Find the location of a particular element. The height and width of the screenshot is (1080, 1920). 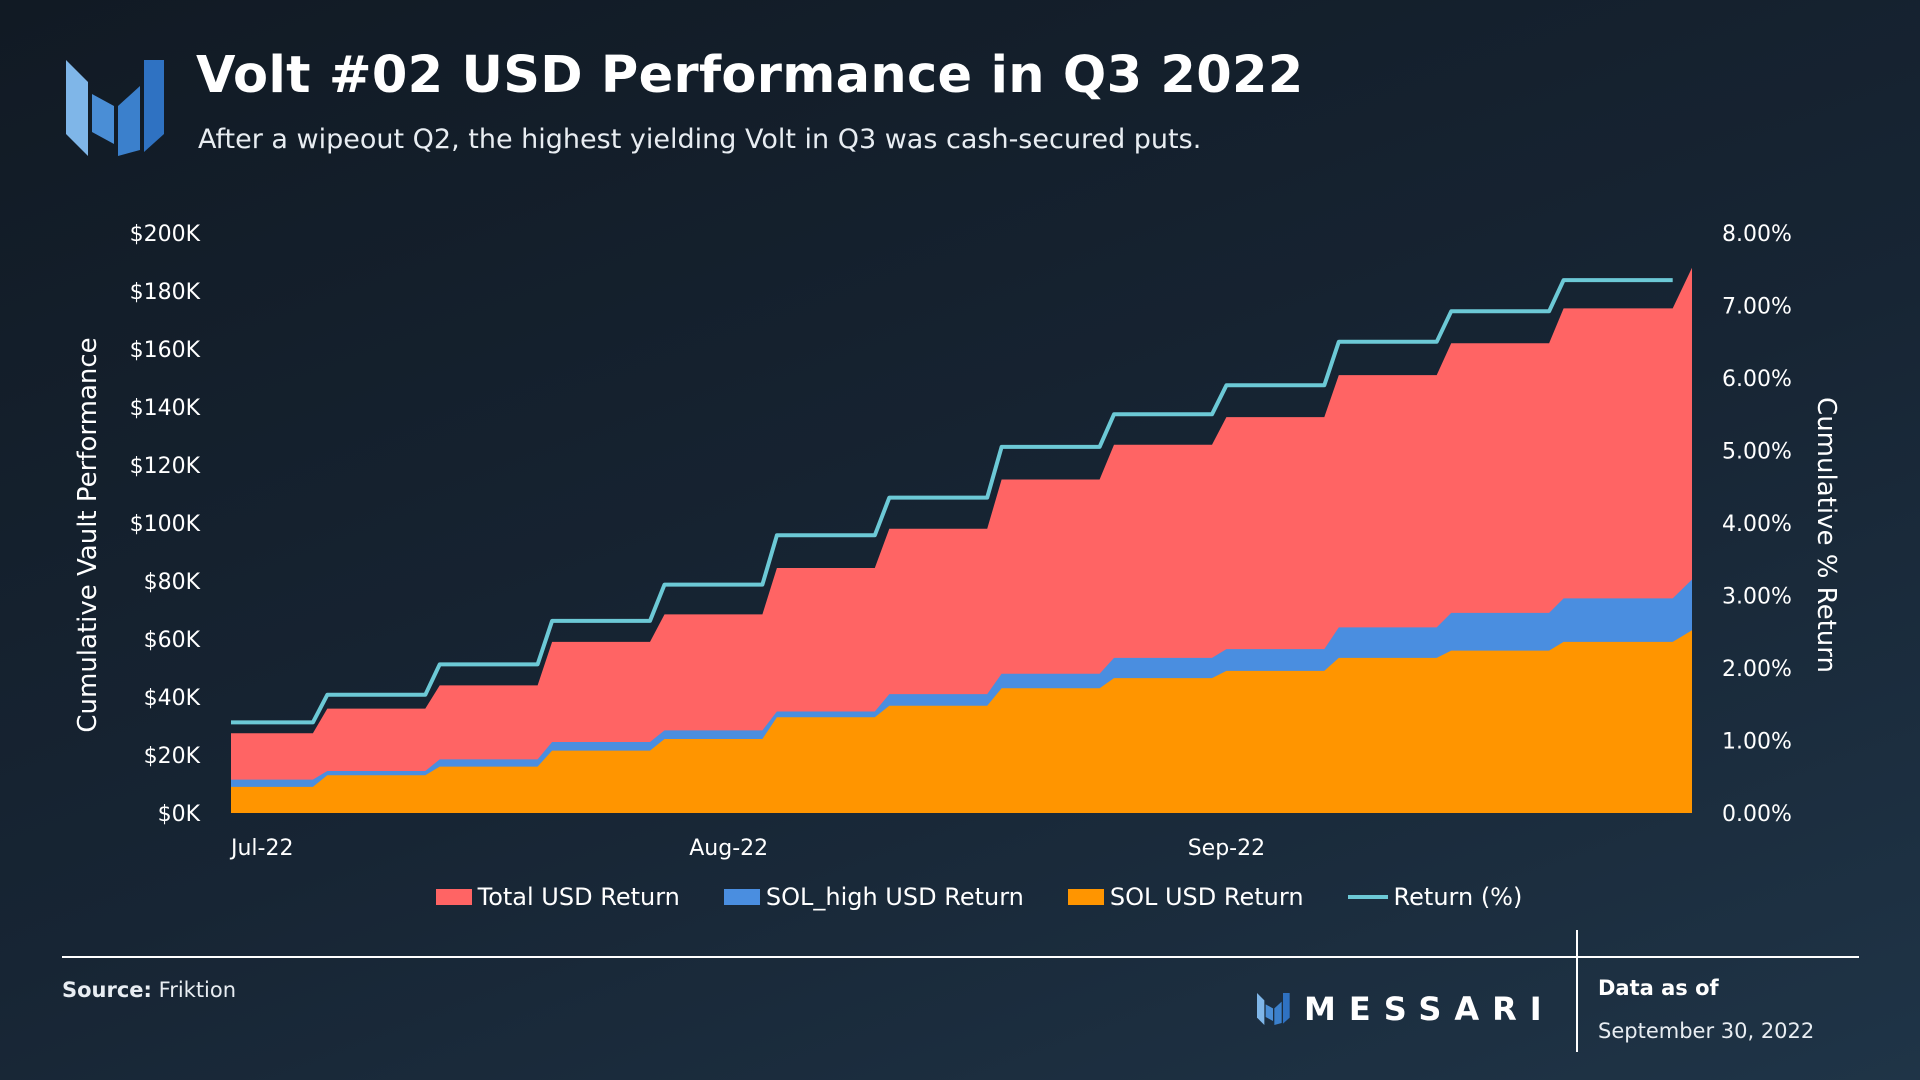

y-left-tick-label: $200K is located at coordinates (165, 234).